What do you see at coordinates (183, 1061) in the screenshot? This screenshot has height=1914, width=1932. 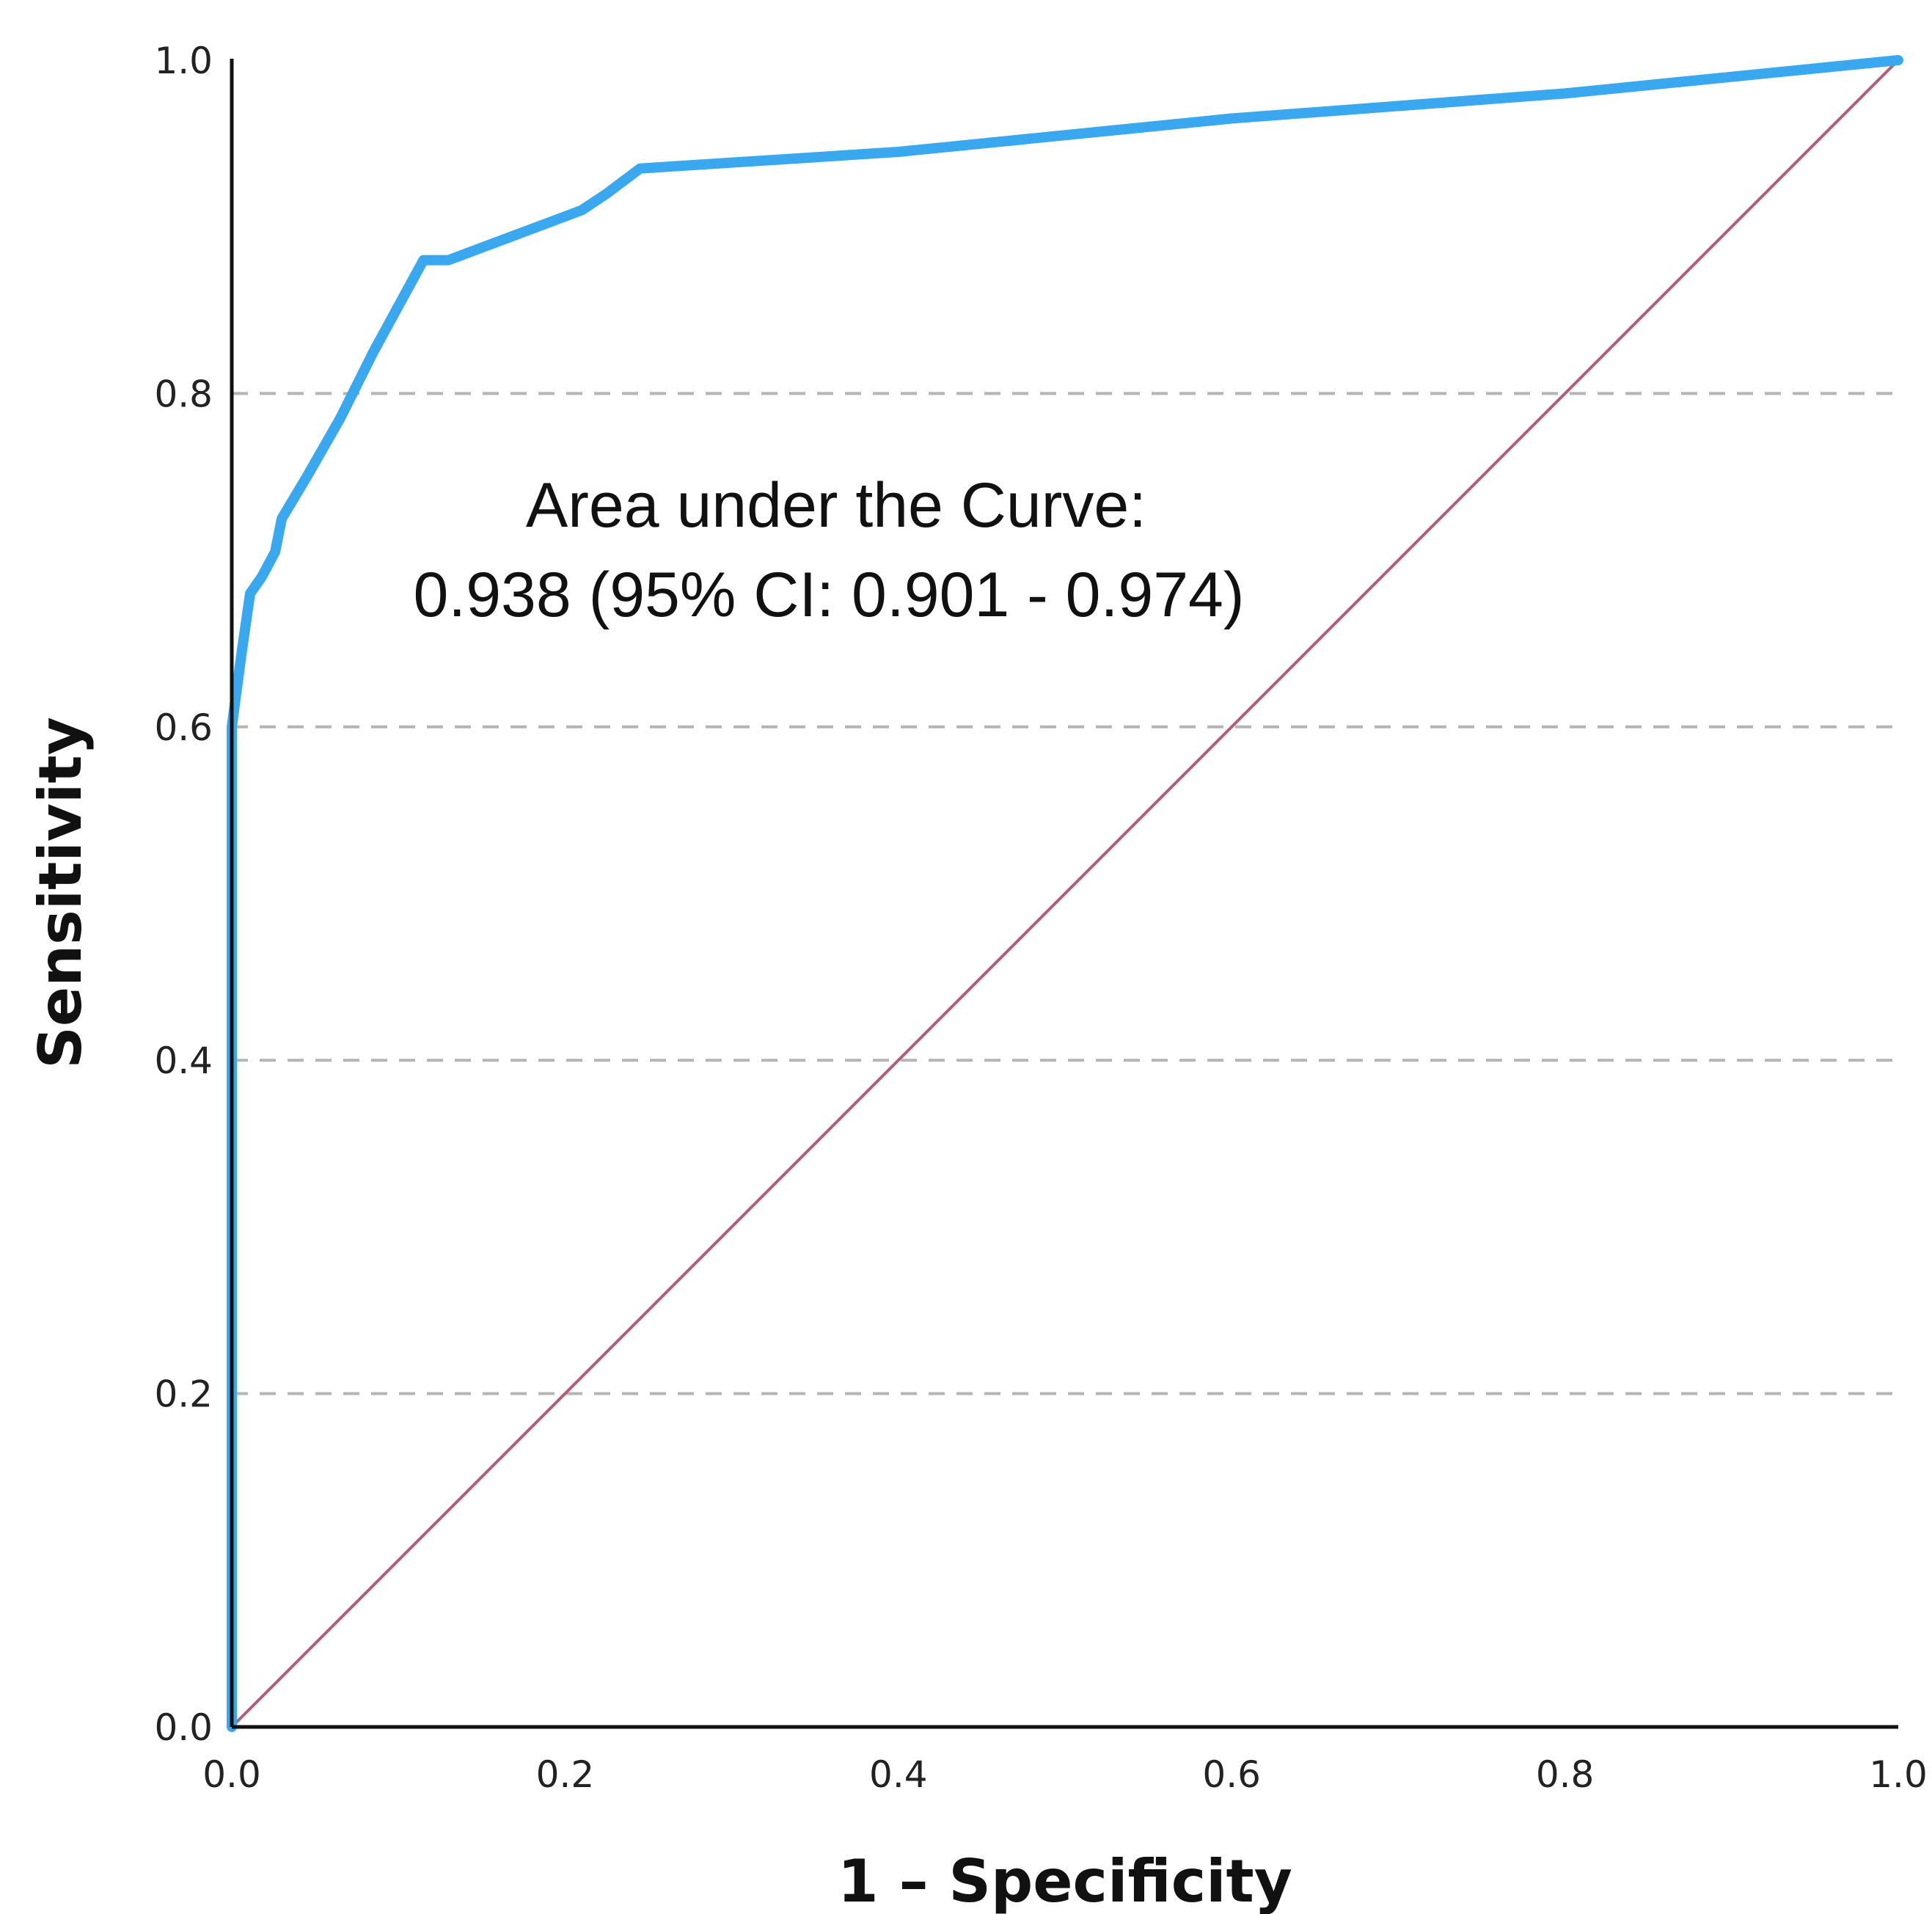 I see `y-tick-label: 0.4` at bounding box center [183, 1061].